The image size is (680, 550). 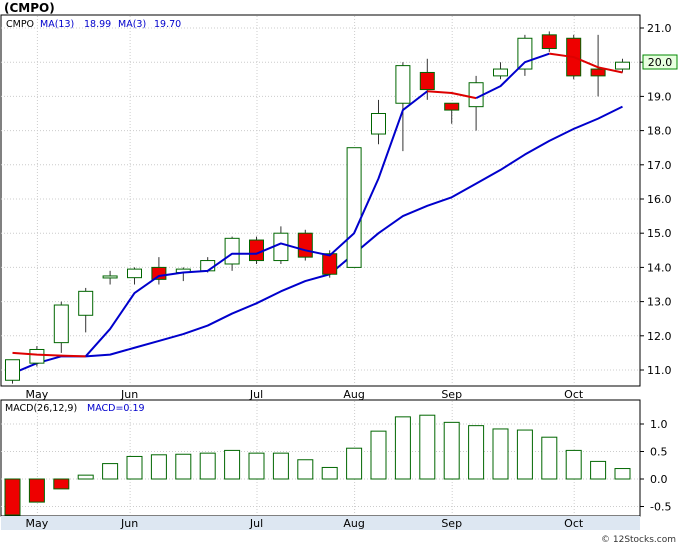 What do you see at coordinates (512, 76) in the screenshot?
I see `ma3-line-blue` at bounding box center [512, 76].